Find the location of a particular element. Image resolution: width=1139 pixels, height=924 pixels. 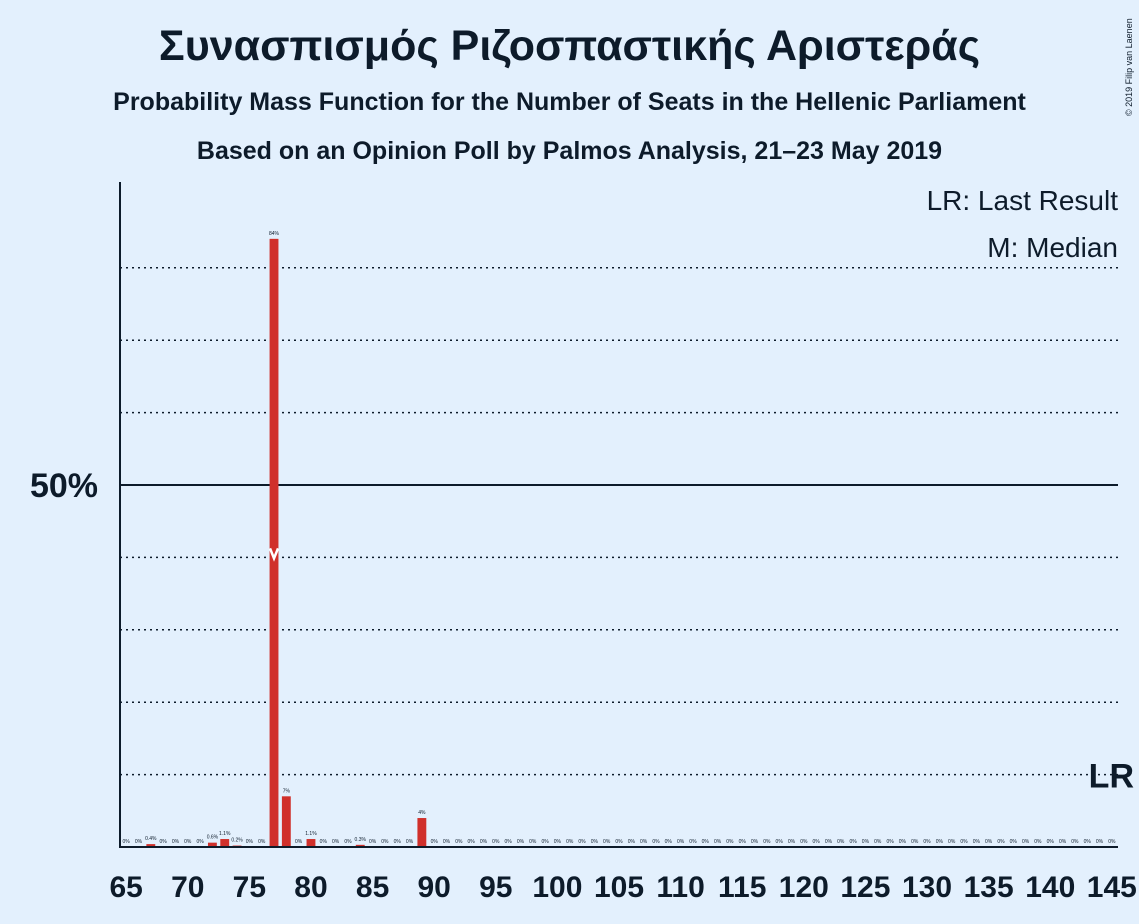

bar-label-seat-112: 0% is located at coordinates (706, 842).